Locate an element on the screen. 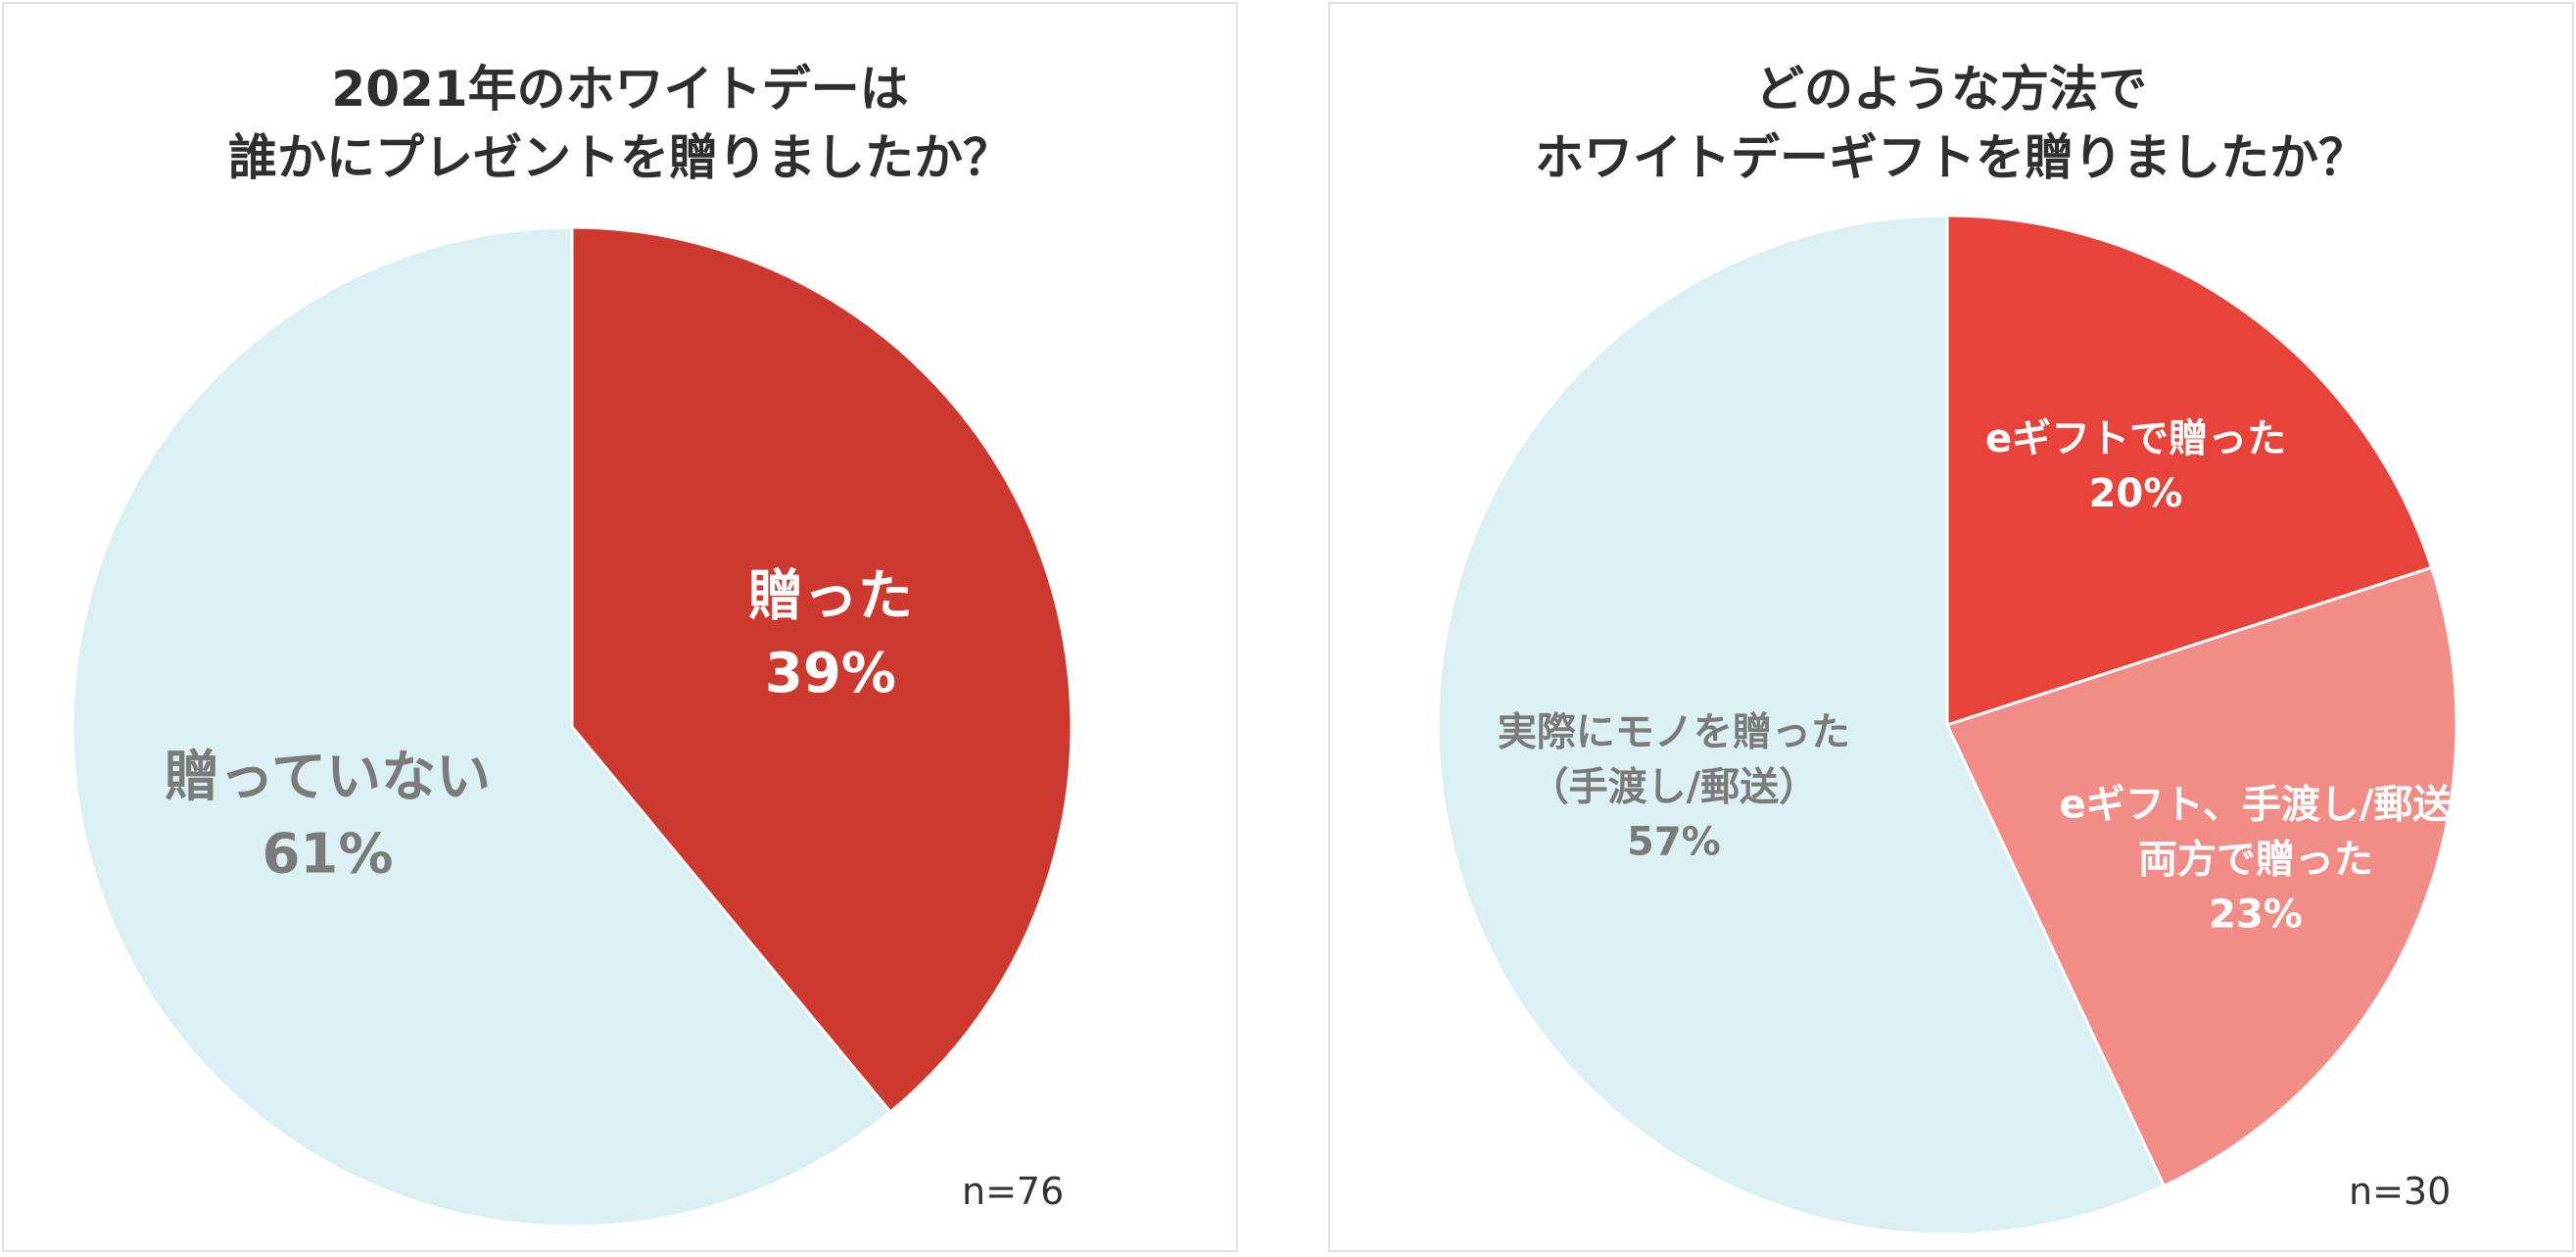  pie-slice-label-0: 贈った 39% is located at coordinates (830, 634).